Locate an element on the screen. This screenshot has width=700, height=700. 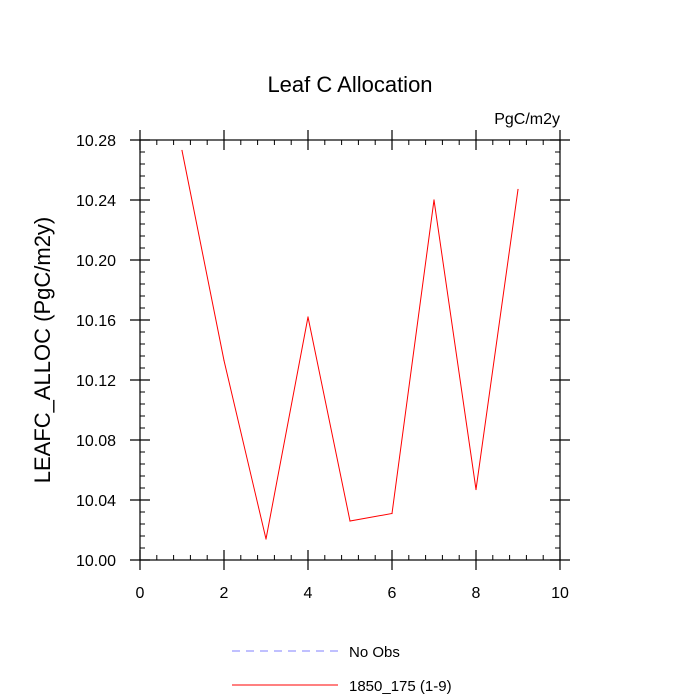
x-tick-label: 8 is located at coordinates (476, 593).